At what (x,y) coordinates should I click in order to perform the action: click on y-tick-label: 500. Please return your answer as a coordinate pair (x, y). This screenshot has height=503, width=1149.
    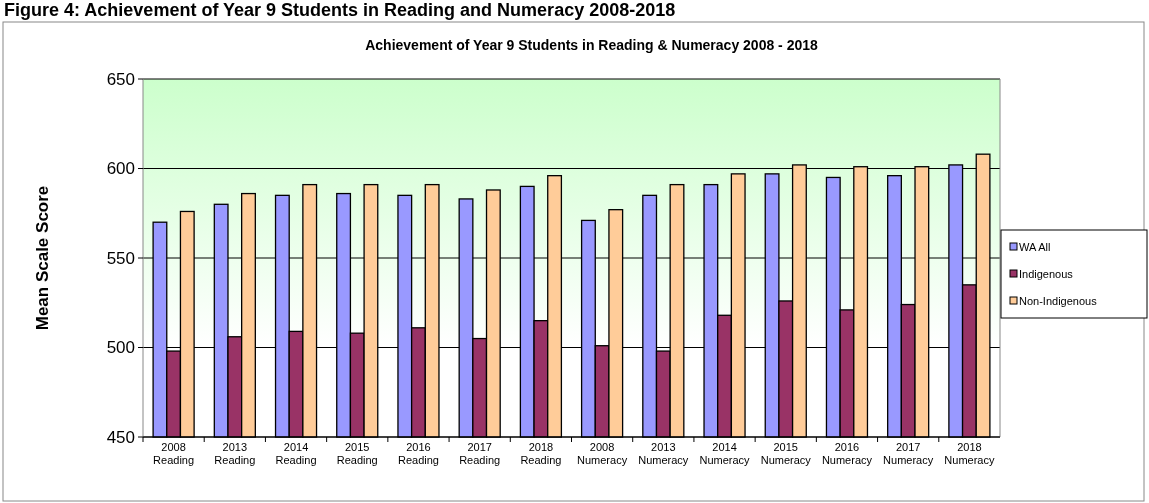
    Looking at the image, I should click on (120, 348).